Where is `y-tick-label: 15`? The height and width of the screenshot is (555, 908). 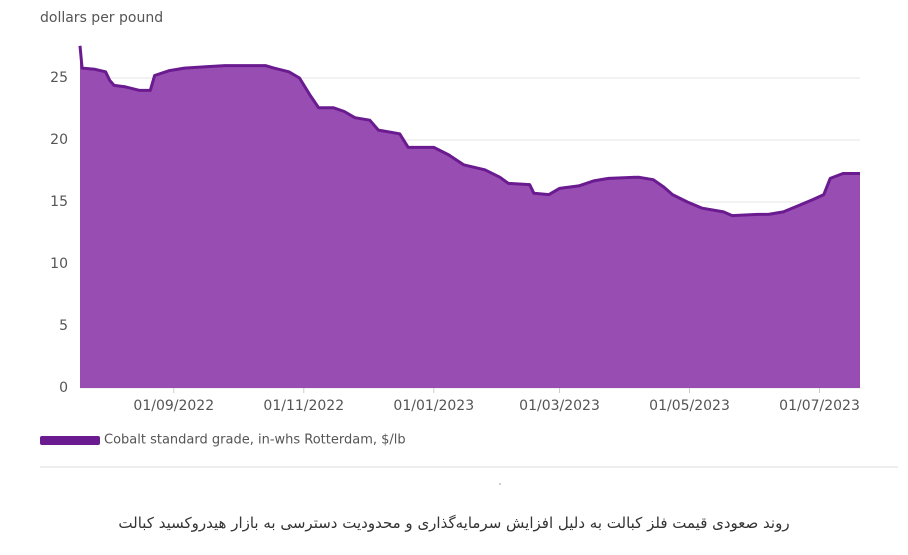
y-tick-label: 15 is located at coordinates (59, 202).